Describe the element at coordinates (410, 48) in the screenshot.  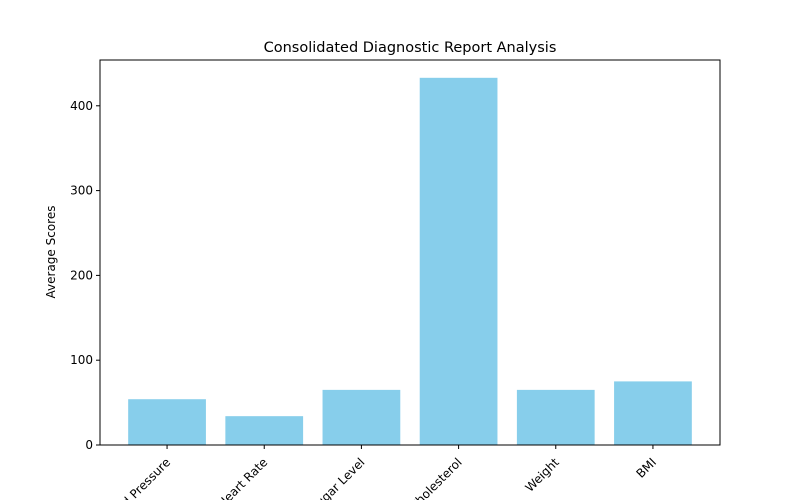
I see `chart-title: Consolidated Diagnostic Report Analysis` at that location.